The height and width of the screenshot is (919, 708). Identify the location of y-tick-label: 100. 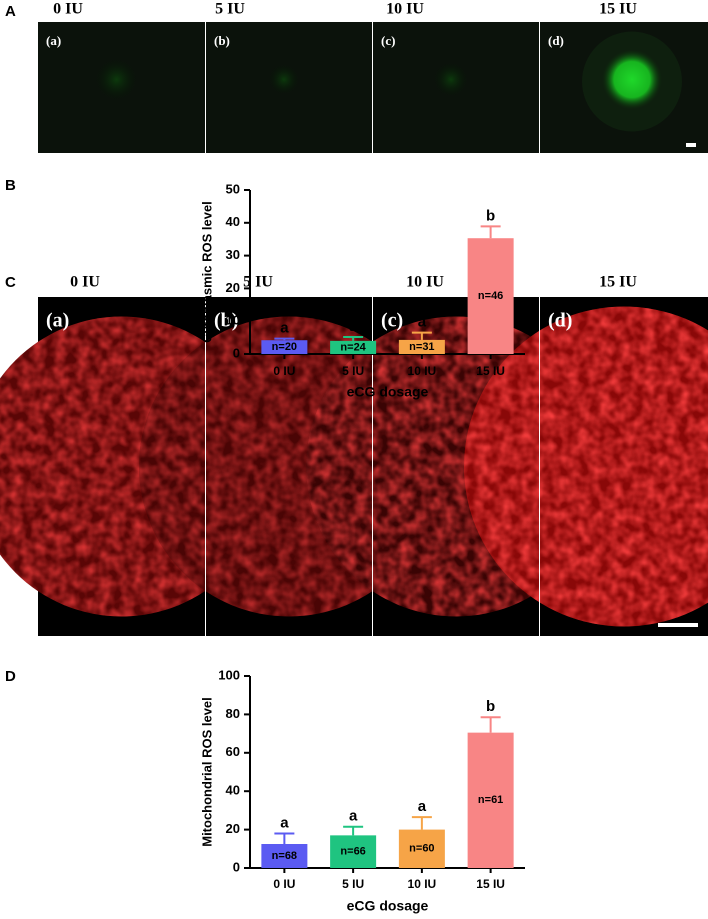
(229, 674).